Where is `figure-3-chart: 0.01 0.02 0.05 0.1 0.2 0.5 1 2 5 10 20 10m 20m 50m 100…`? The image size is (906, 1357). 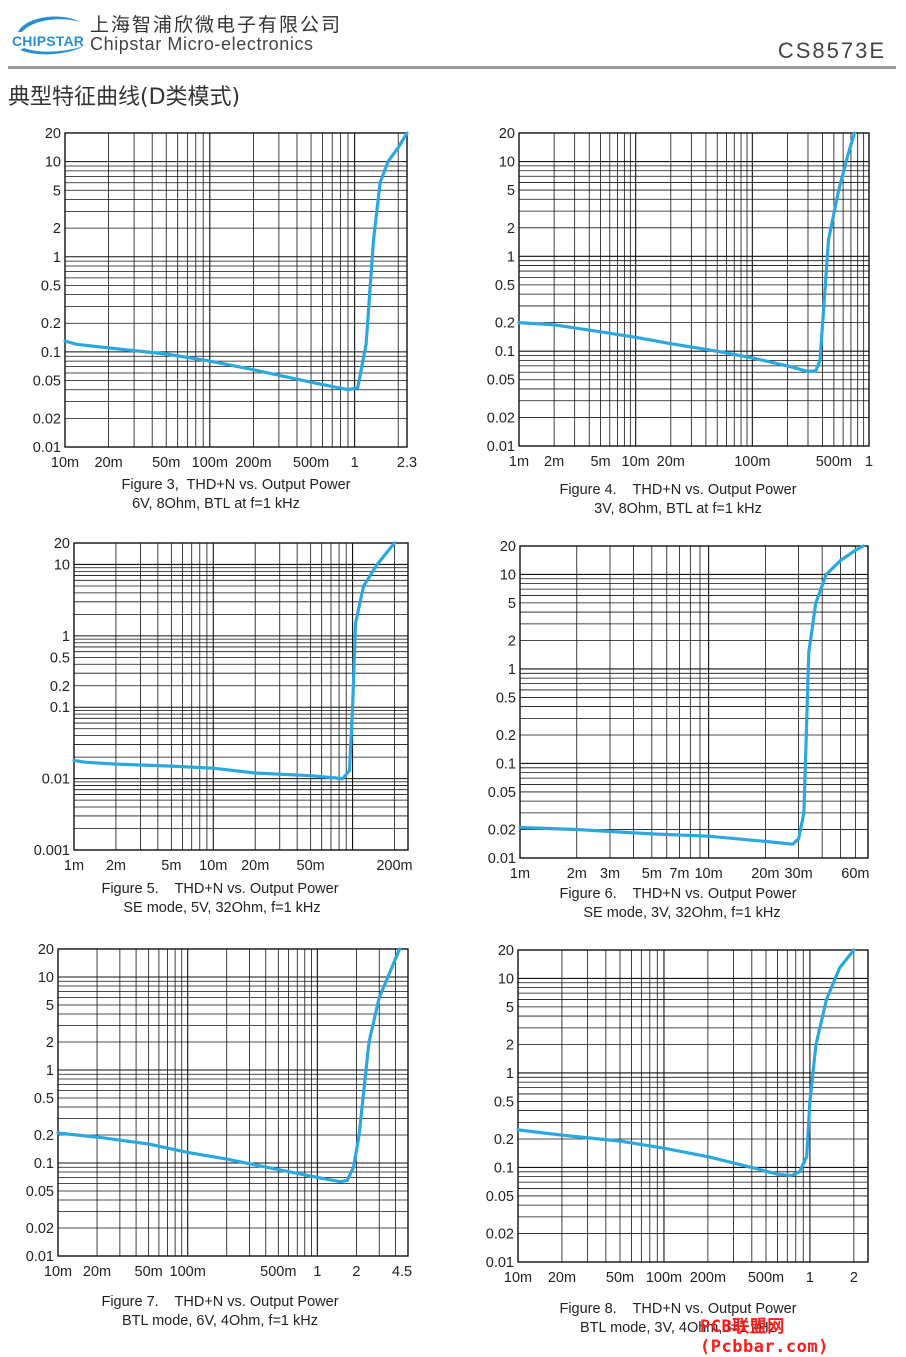
figure-3-chart: 0.01 0.02 0.05 0.1 0.2 0.5 1 2 5 10 20 10m 20m 50m 100… is located at coordinates (225, 298).